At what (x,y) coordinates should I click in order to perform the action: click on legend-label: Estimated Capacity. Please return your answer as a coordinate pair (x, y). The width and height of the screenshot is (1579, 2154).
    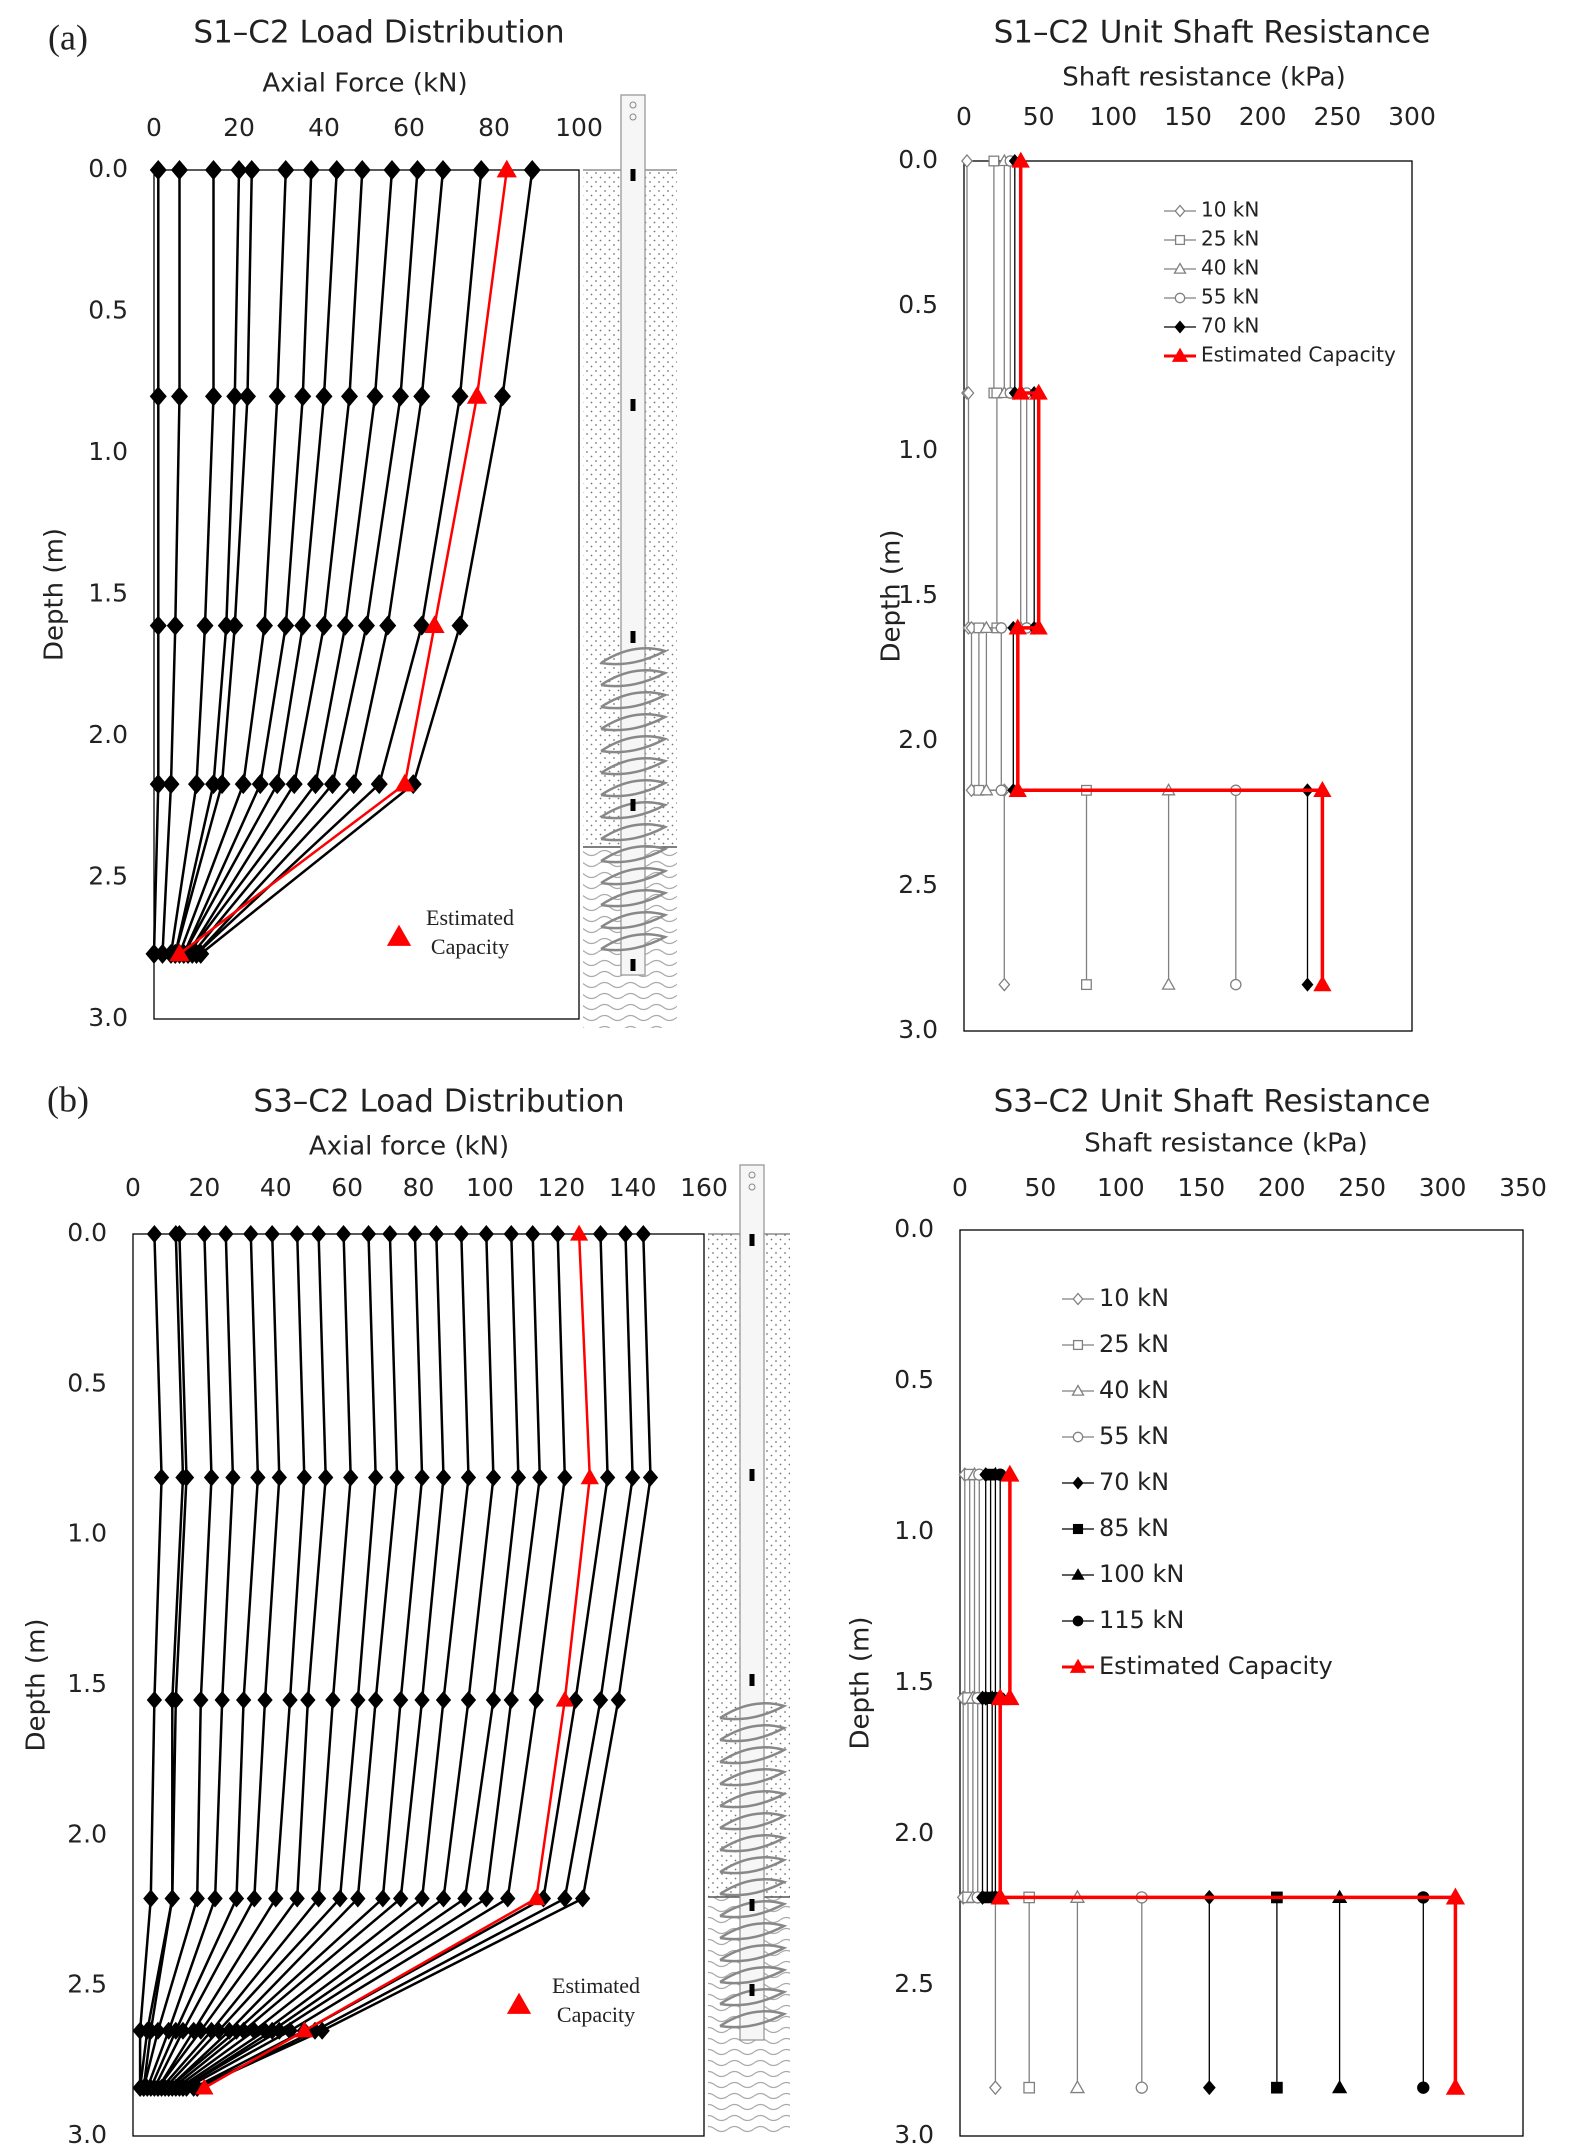
    Looking at the image, I should click on (596, 2000).